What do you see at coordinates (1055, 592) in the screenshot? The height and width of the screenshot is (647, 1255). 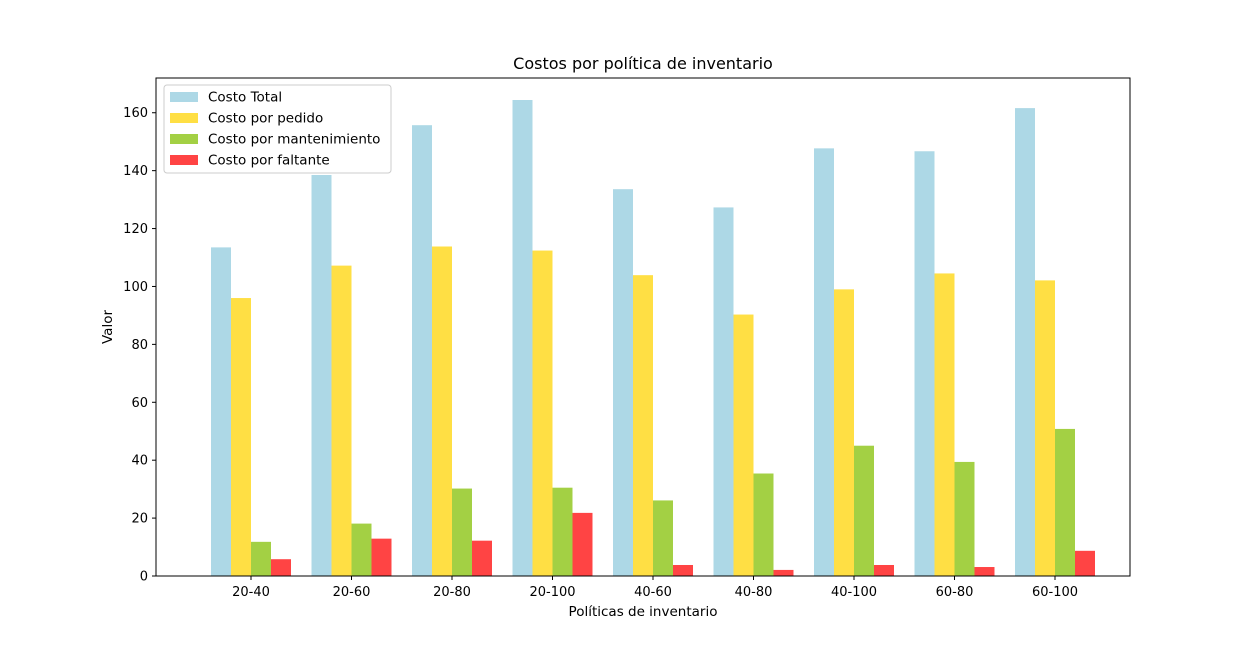 I see `x-tick-label: 60-100` at bounding box center [1055, 592].